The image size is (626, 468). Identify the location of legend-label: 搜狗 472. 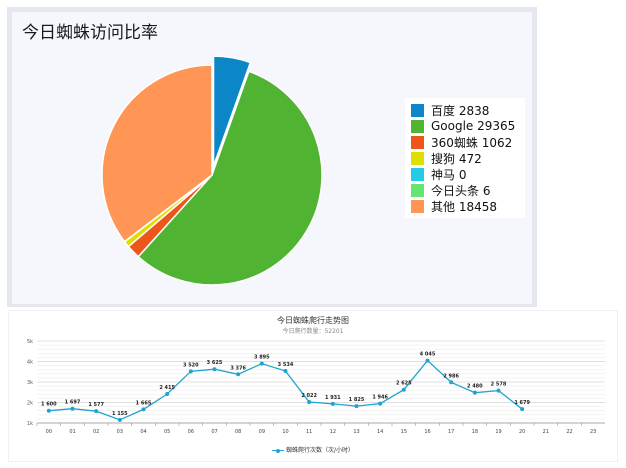
(456, 158).